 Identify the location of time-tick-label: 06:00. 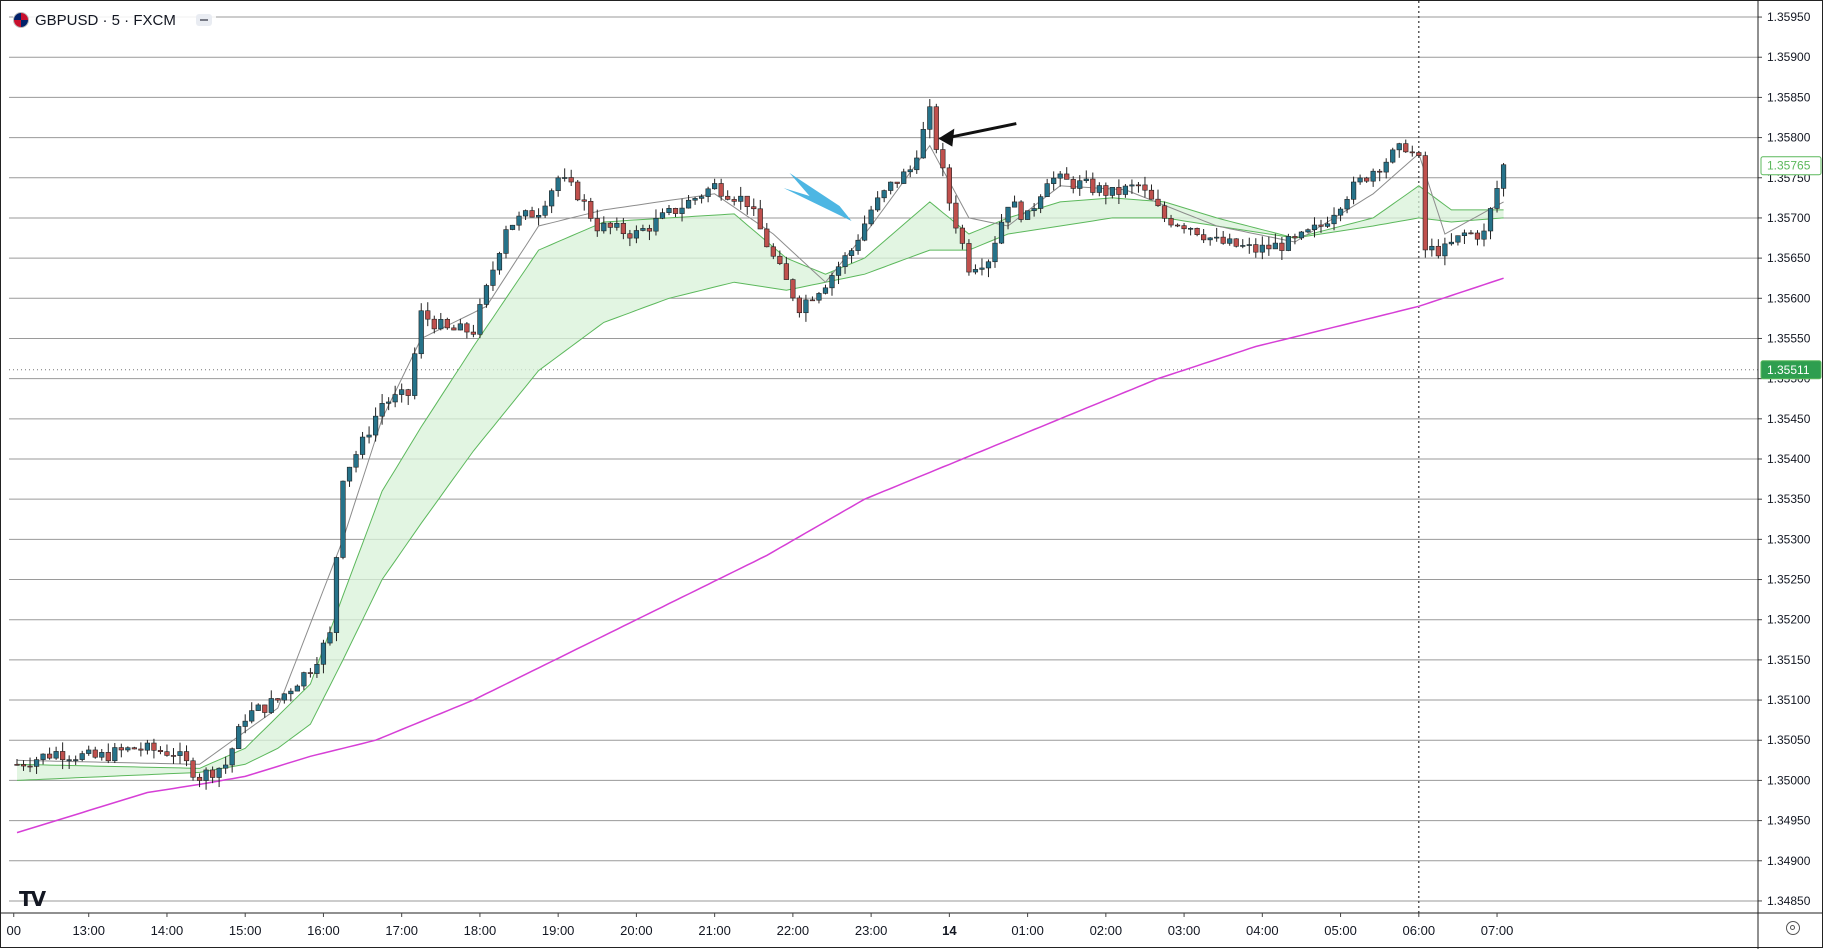
(1419, 930).